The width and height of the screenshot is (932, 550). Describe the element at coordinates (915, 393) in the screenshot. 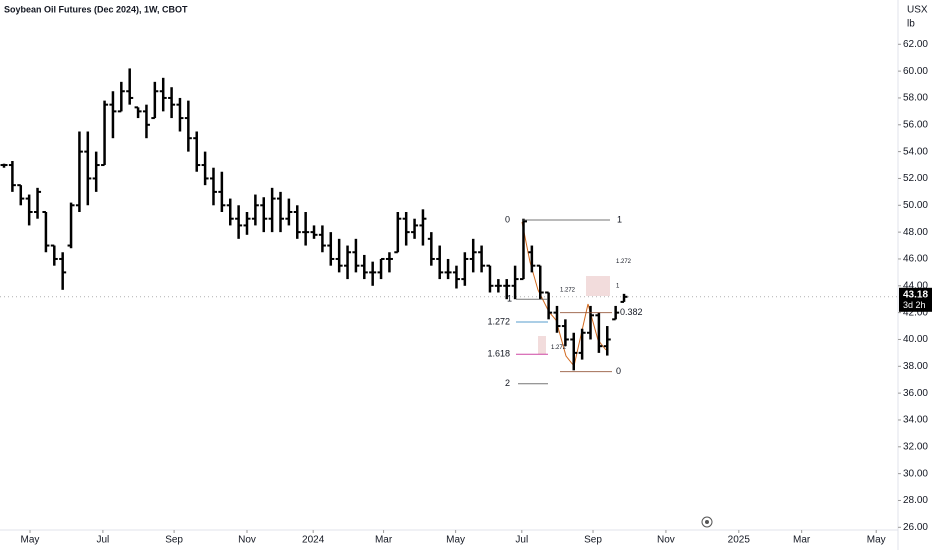

I see `y-tick-label: 36.00` at that location.